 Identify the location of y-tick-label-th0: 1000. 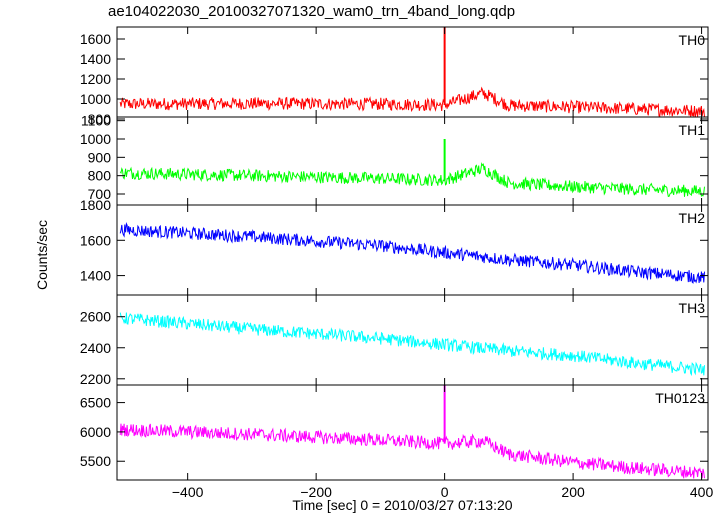
(95, 99).